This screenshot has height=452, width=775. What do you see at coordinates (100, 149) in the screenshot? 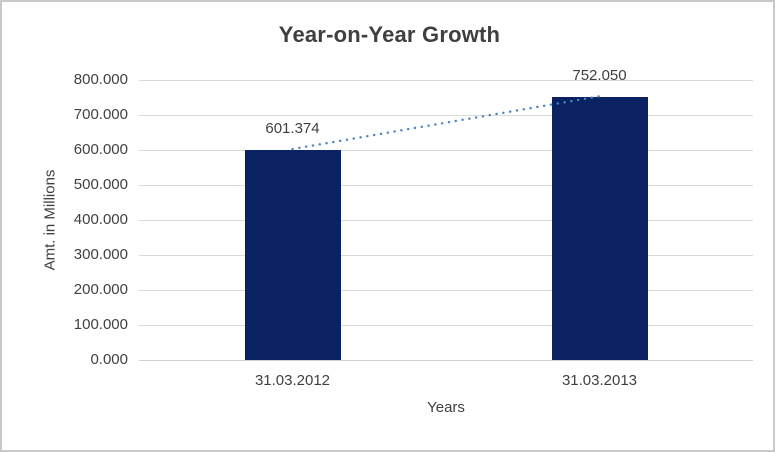
I see `y-tick-label: 600.000` at bounding box center [100, 149].